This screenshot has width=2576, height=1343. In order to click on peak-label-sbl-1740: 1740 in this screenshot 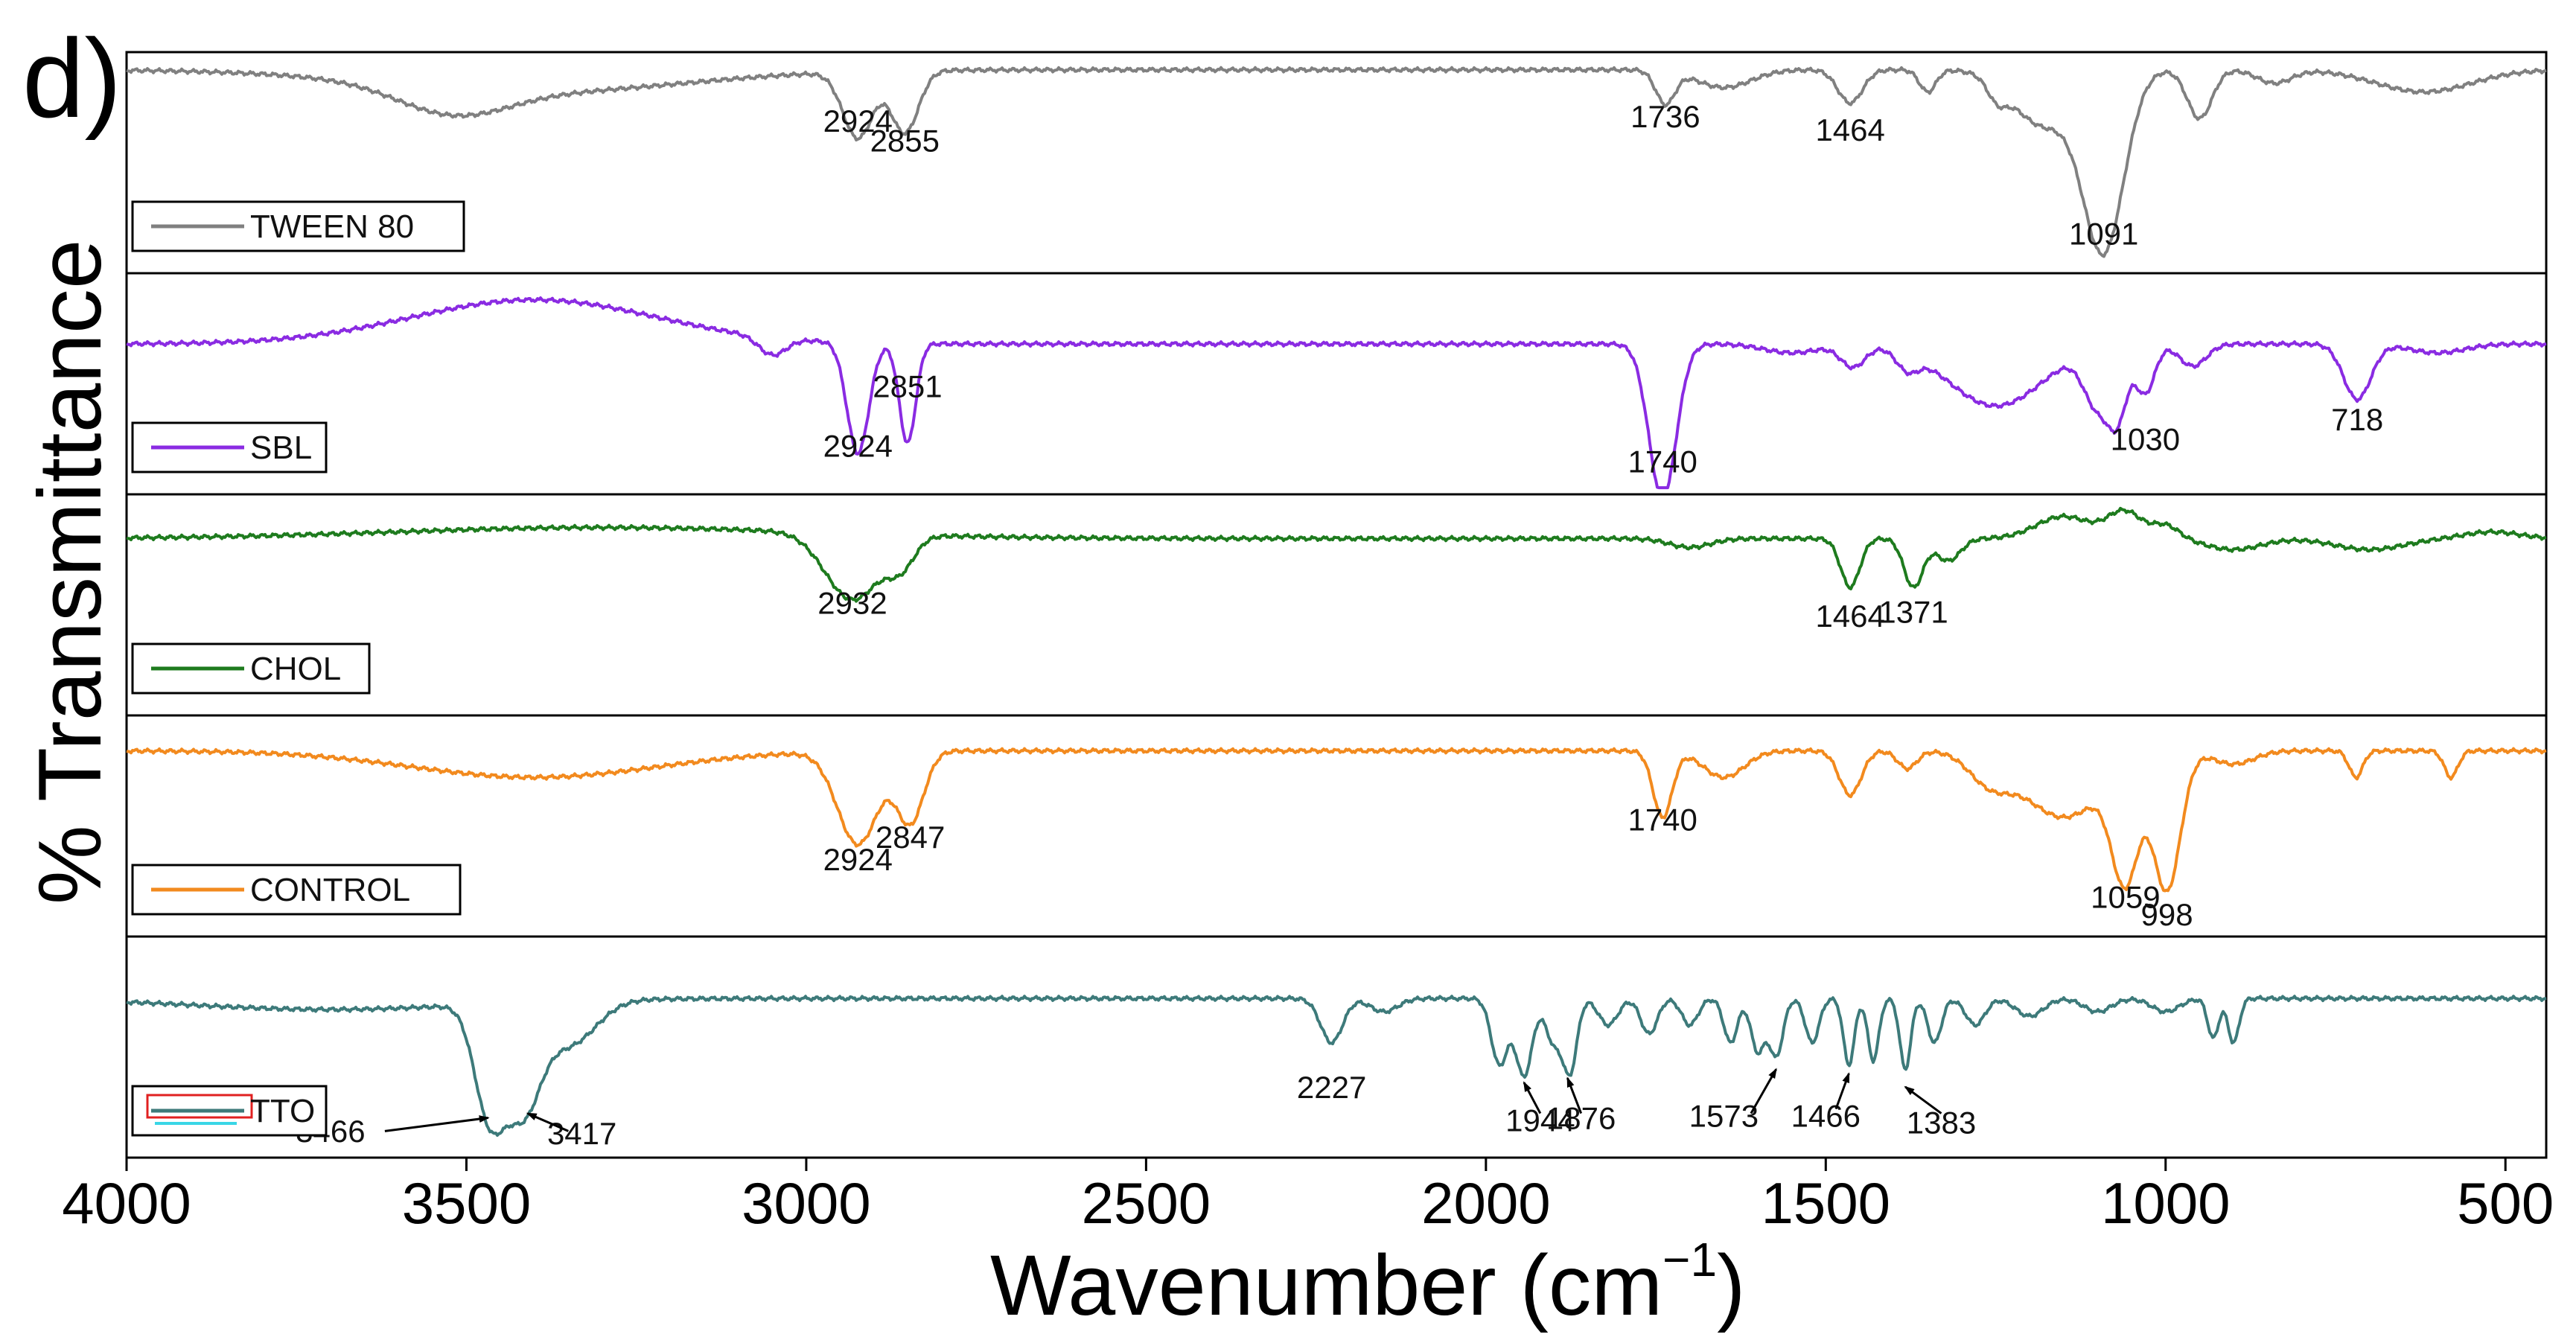, I will do `click(1662, 462)`.